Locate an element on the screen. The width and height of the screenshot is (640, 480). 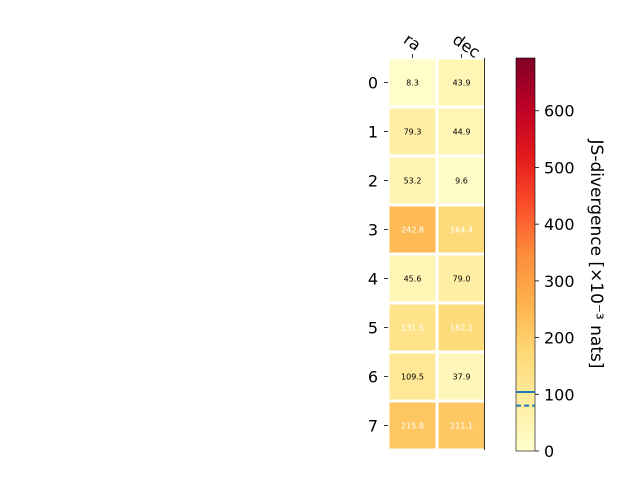
cell-value-label: 242.8 is located at coordinates (412, 230).